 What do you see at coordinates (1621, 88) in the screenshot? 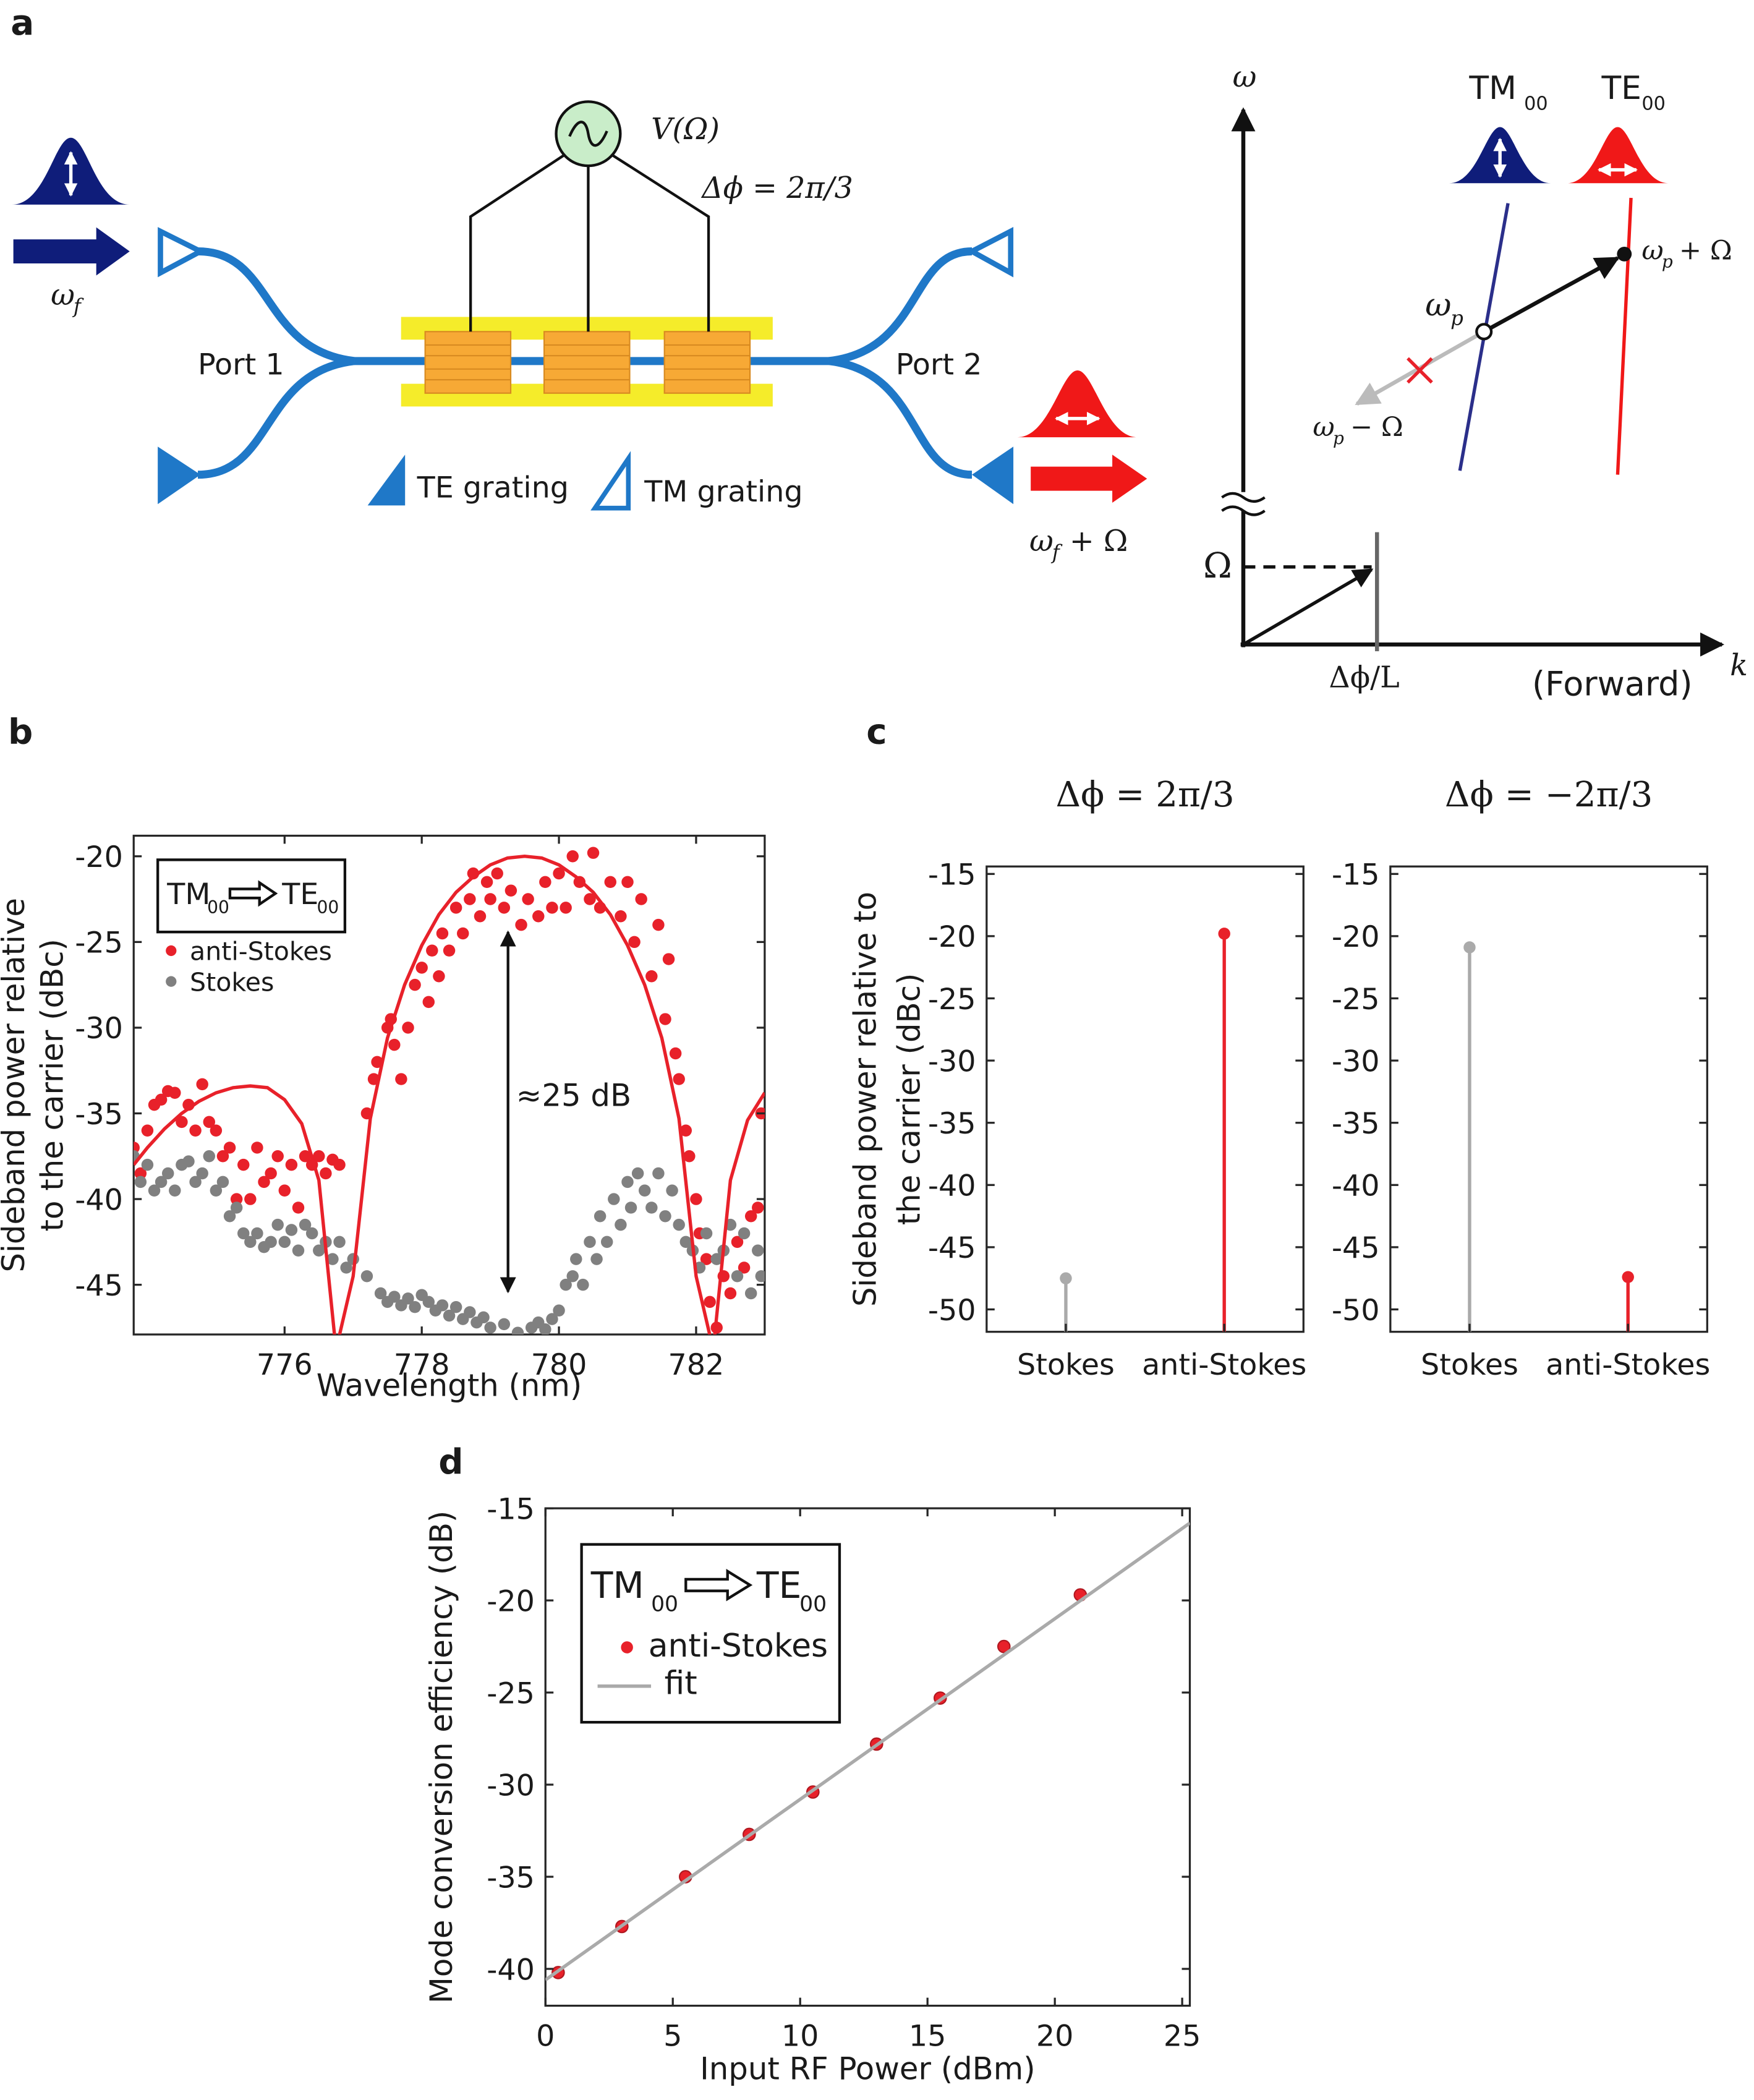
I see `mode-label: TE` at bounding box center [1621, 88].